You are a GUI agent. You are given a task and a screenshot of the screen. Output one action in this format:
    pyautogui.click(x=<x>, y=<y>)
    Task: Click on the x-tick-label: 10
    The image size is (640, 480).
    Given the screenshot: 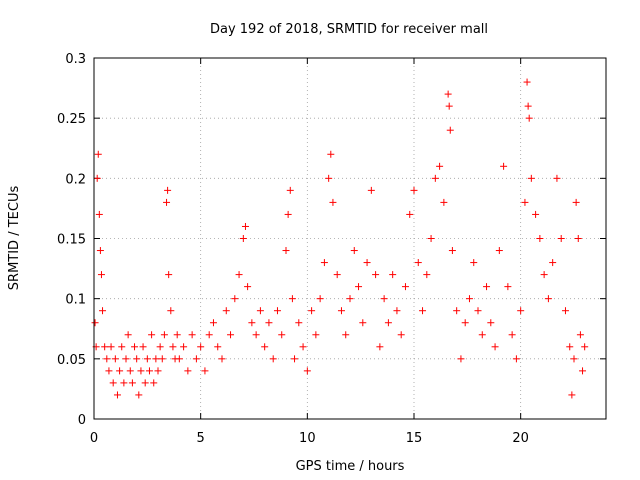 What is the action you would take?
    pyautogui.click(x=307, y=438)
    